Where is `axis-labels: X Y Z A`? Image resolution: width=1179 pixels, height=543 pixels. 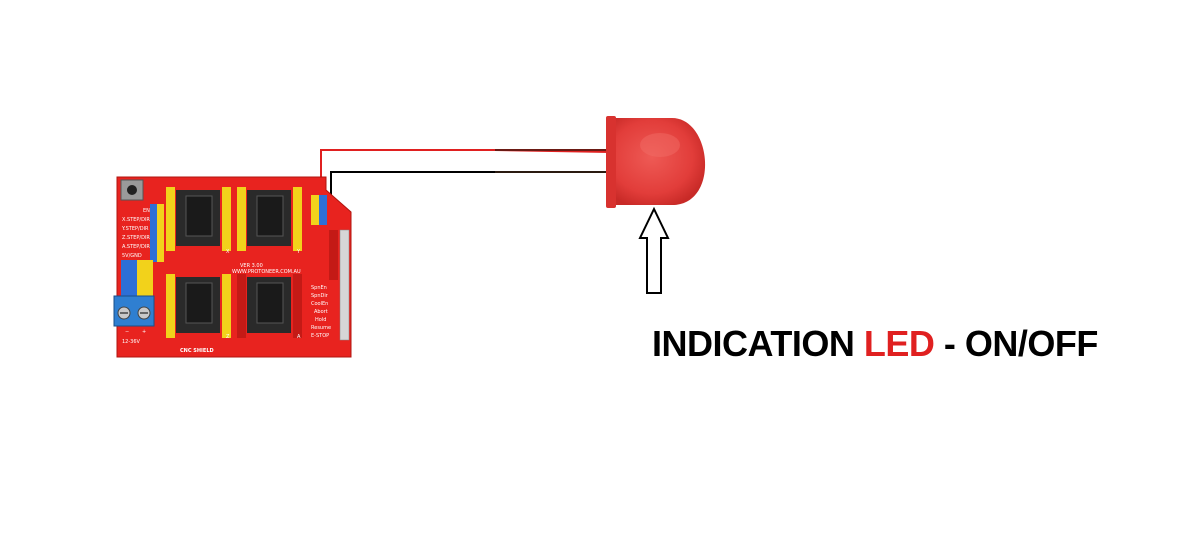 axis-labels: X Y Z A is located at coordinates (263, 294).